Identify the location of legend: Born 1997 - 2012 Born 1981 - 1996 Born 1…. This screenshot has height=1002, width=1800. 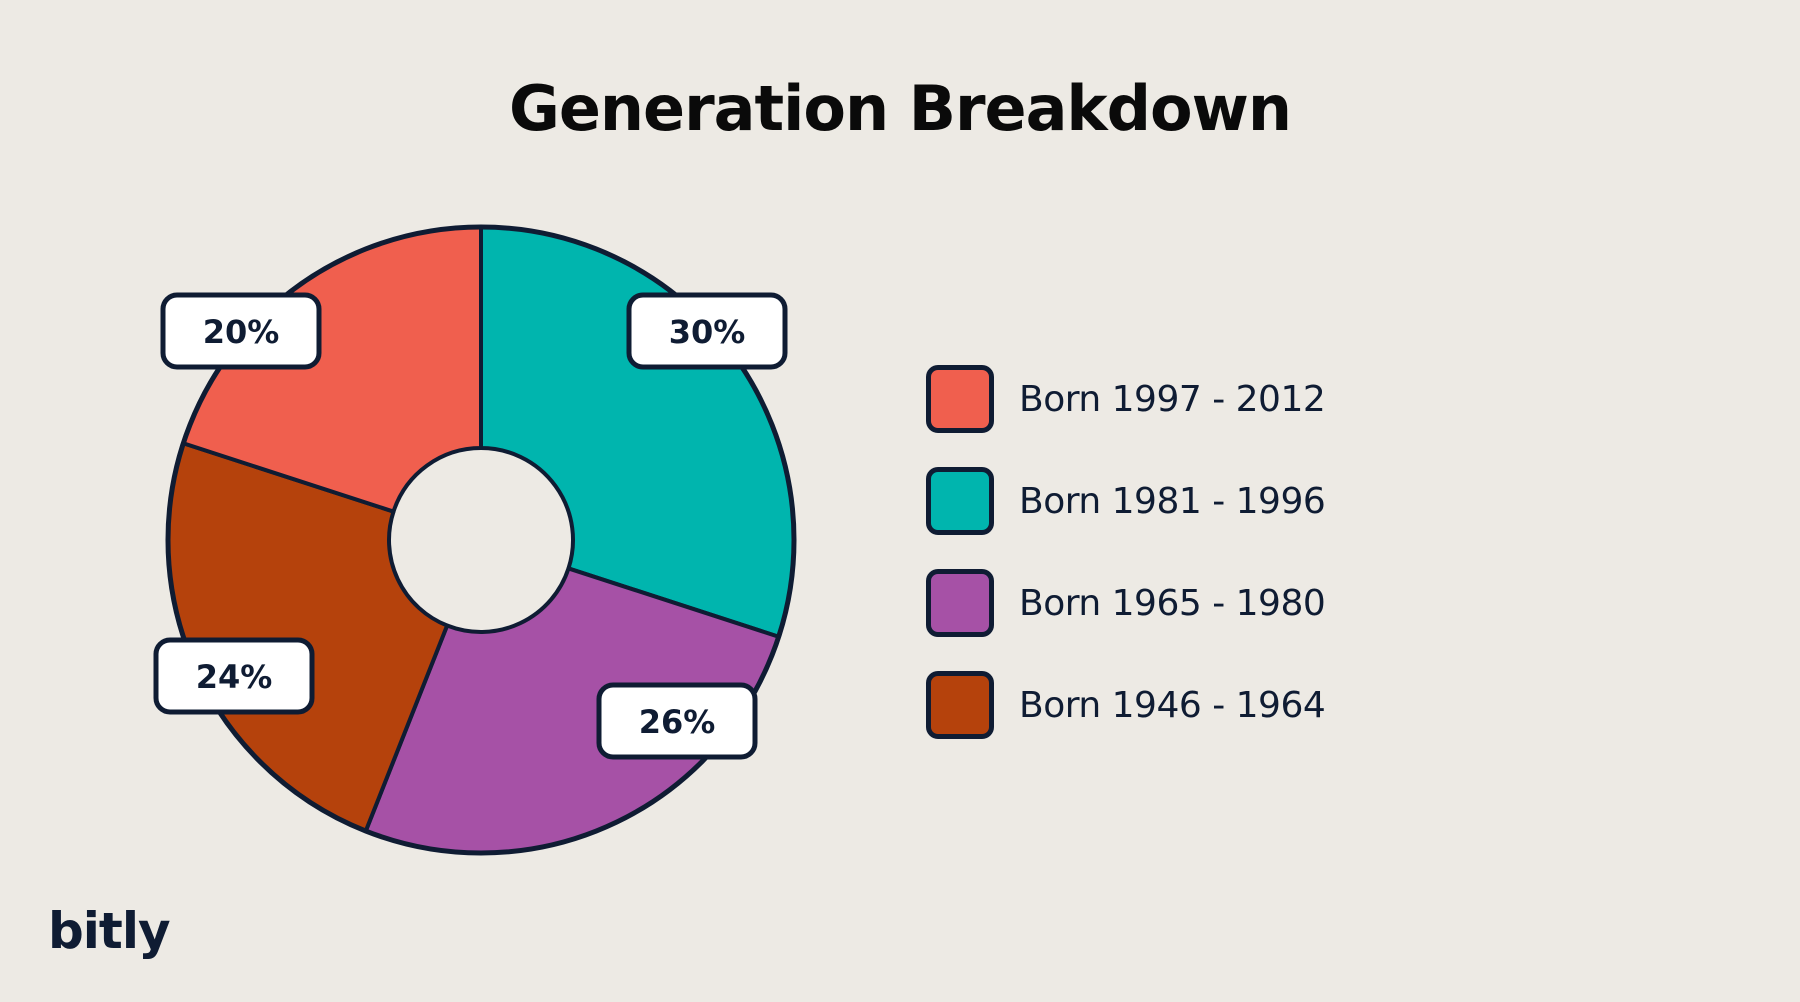
(1126, 552).